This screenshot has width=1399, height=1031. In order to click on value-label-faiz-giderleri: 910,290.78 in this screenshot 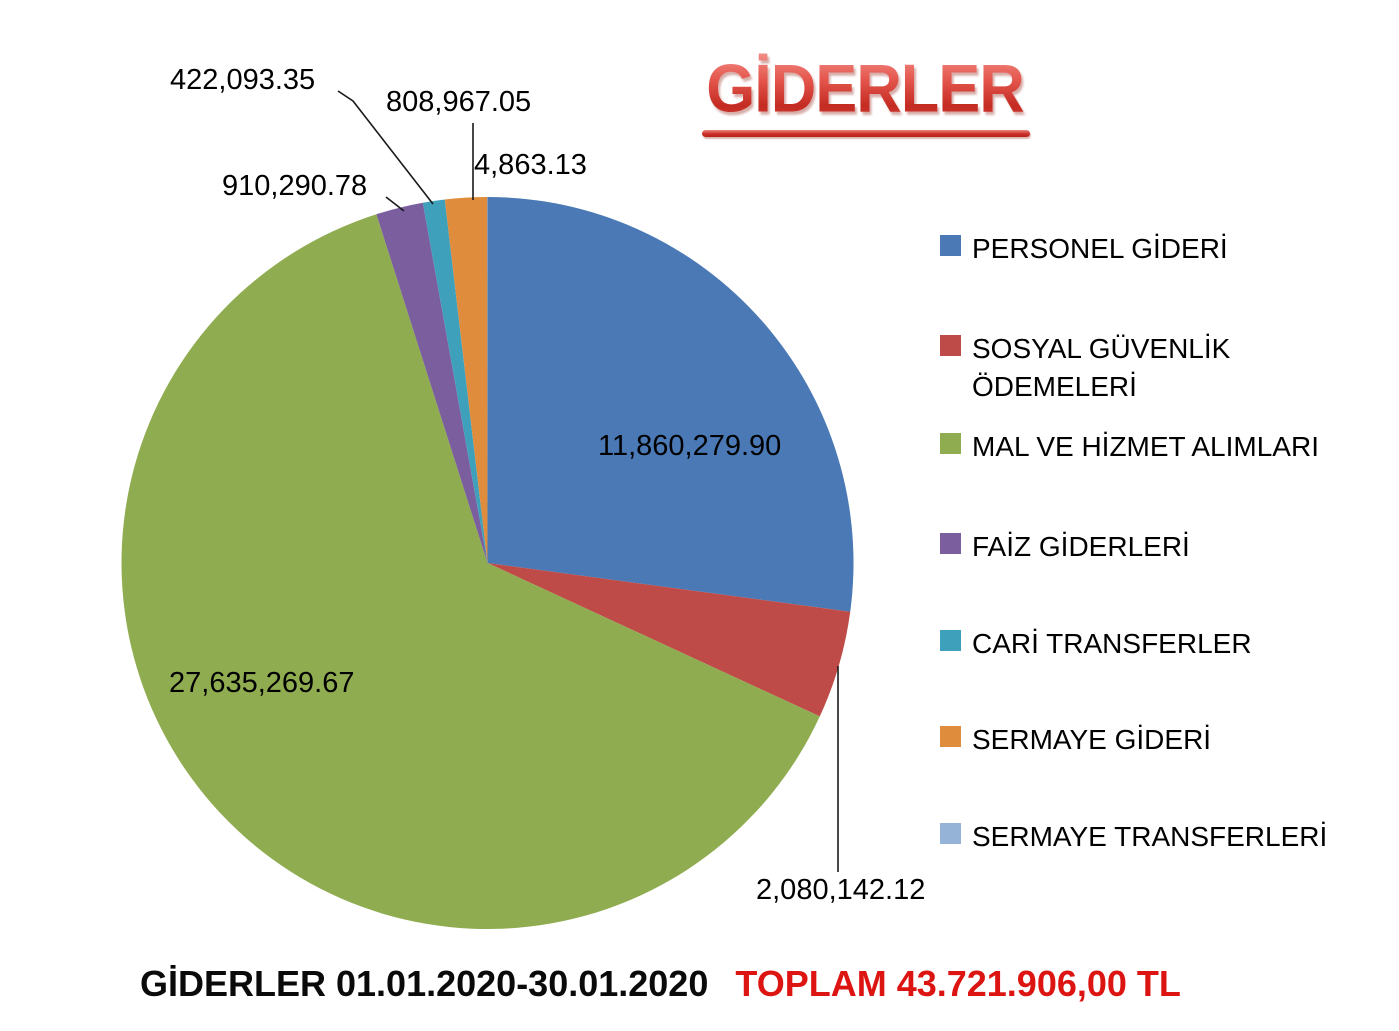, I will do `click(295, 186)`.